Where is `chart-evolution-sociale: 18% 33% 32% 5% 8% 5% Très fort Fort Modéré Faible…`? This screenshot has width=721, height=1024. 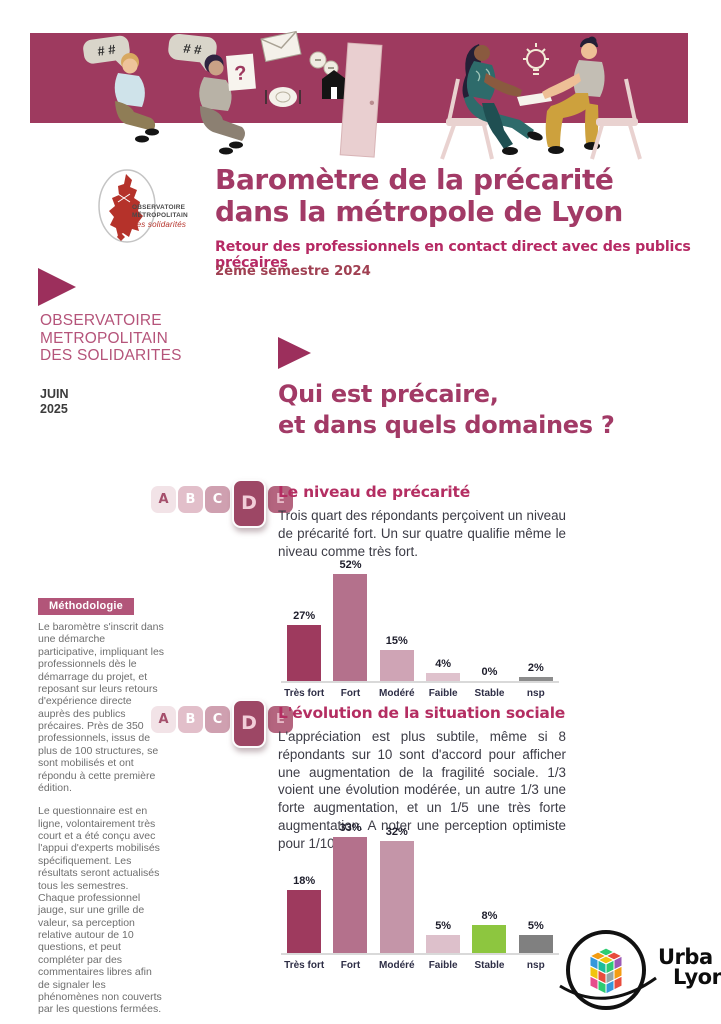
chart-evolution-sociale: 18% 33% 32% 5% 8% 5% Très fort Fort Modéré Faible… is located at coordinates (420, 895).